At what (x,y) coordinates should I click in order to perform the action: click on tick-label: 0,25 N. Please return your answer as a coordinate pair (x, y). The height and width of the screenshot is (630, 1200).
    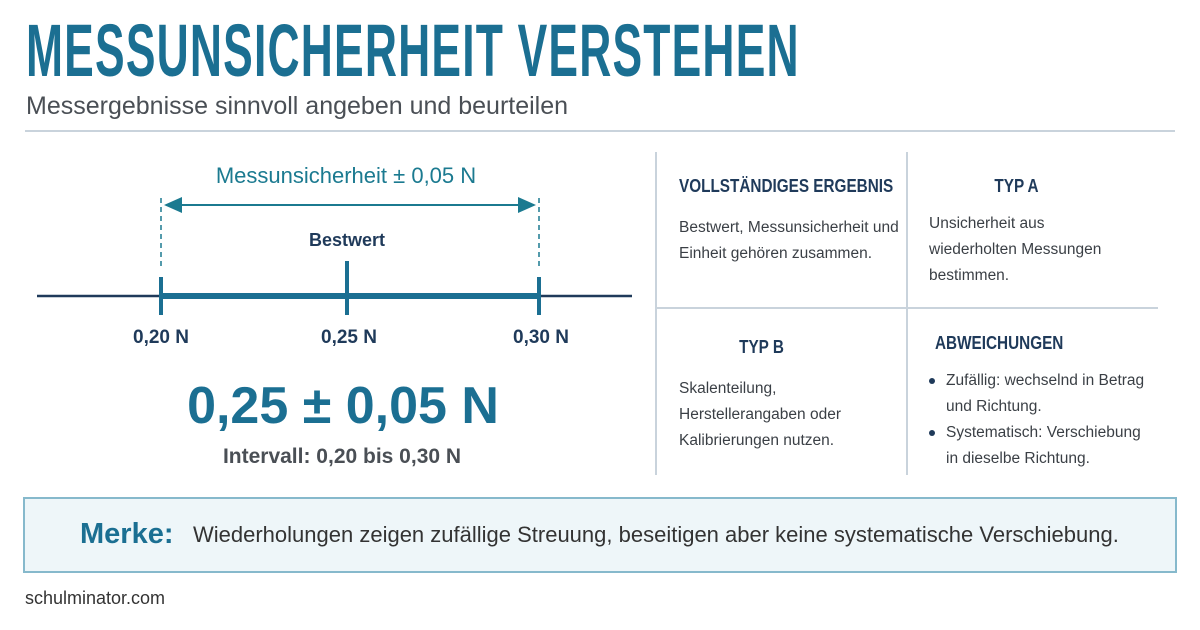
    Looking at the image, I should click on (349, 337).